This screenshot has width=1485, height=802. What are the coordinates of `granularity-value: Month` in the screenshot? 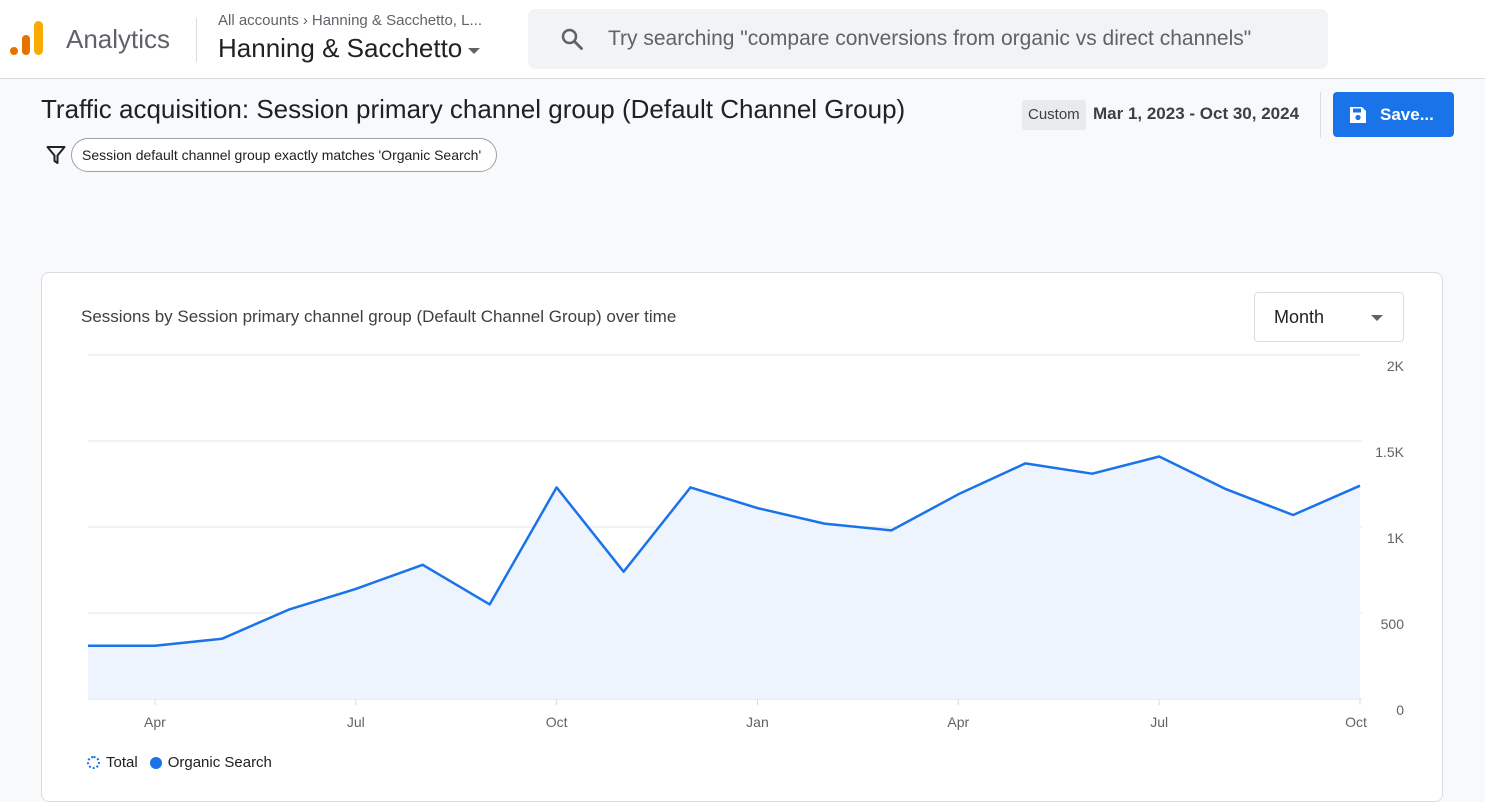 It's located at (1299, 317).